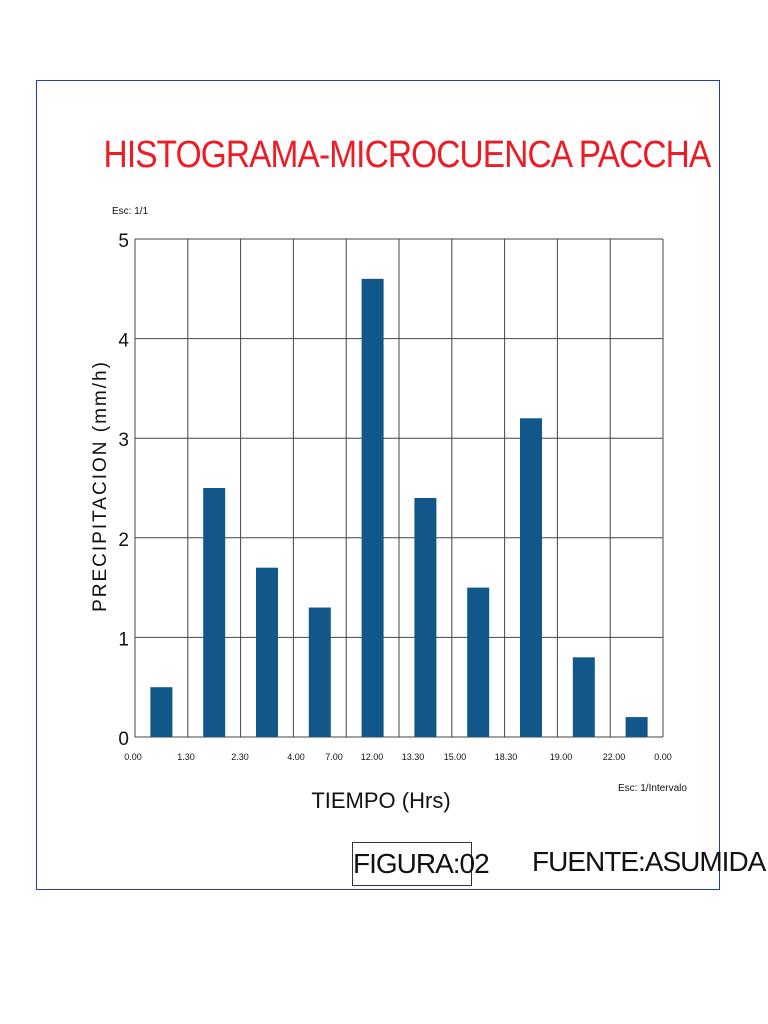  Describe the element at coordinates (372, 757) in the screenshot. I see `x-tick-label: 12.00` at that location.